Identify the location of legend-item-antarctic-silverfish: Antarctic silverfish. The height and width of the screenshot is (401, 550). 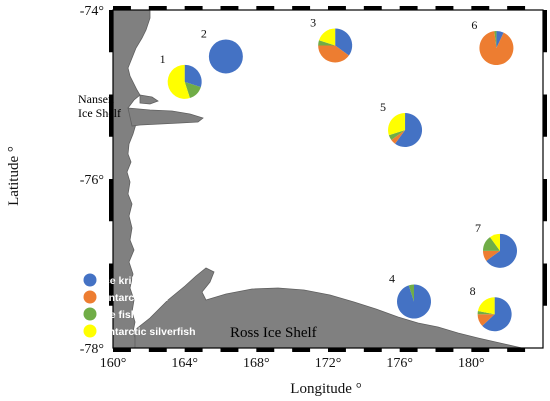
(139, 331).